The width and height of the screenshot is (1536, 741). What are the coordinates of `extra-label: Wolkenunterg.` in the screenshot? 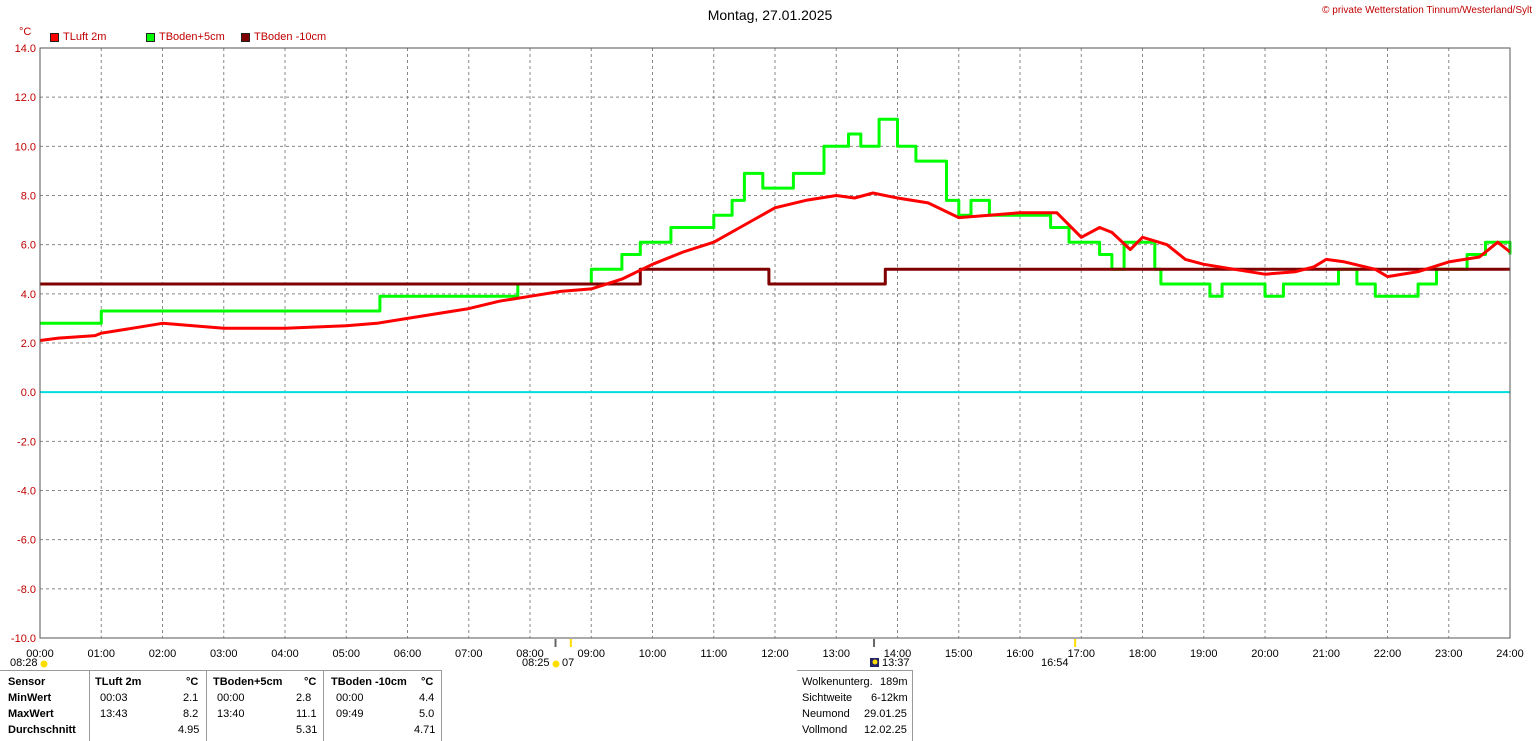 It's located at (837, 682).